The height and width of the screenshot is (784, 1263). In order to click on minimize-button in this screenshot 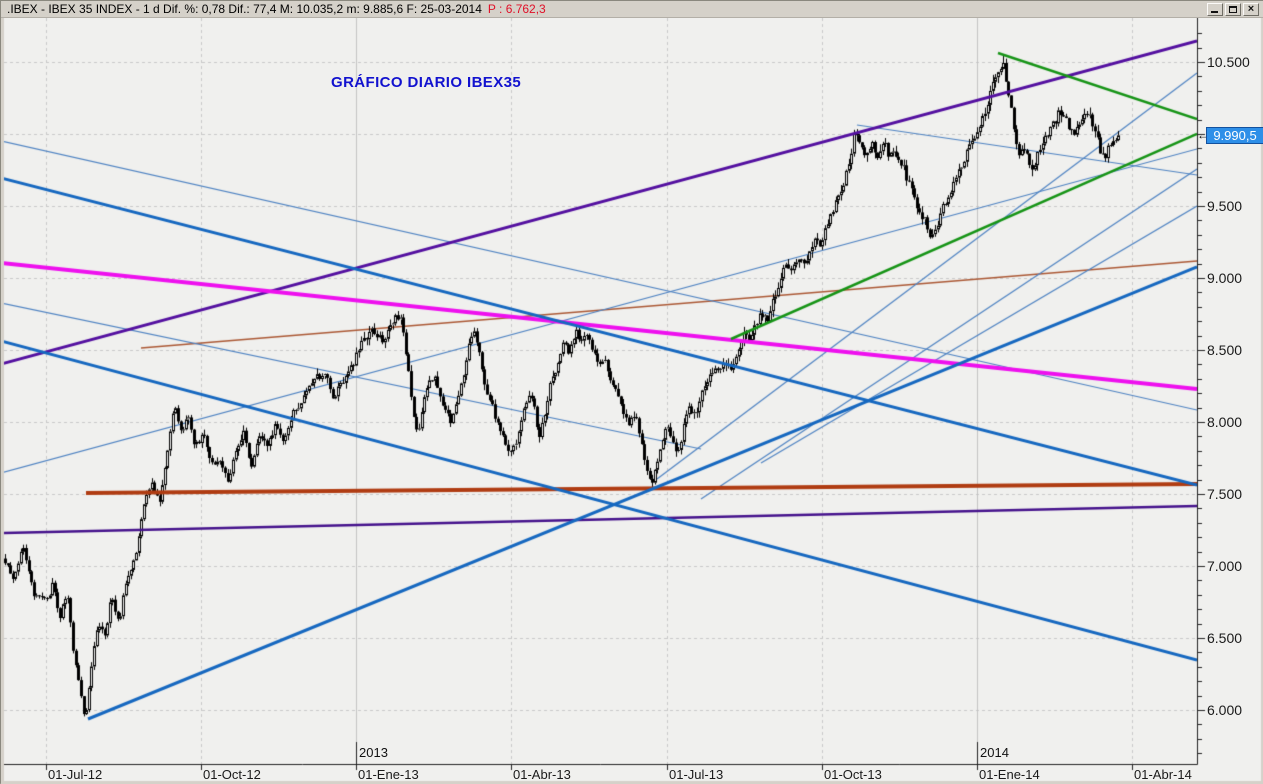, I will do `click(1215, 9)`.